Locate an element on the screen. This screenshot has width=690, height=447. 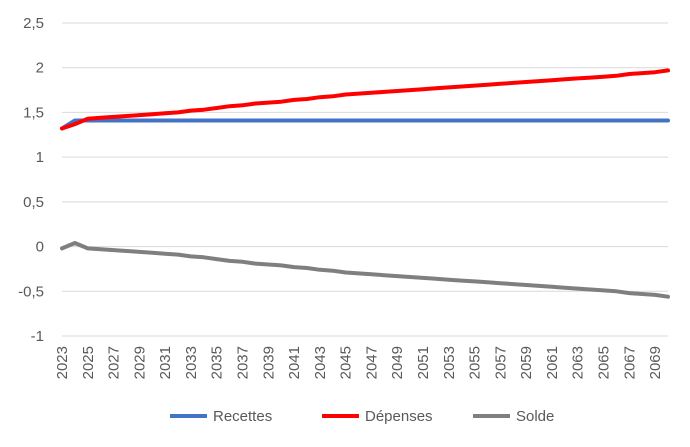
x-tick-label: 2037 is located at coordinates (243, 362).